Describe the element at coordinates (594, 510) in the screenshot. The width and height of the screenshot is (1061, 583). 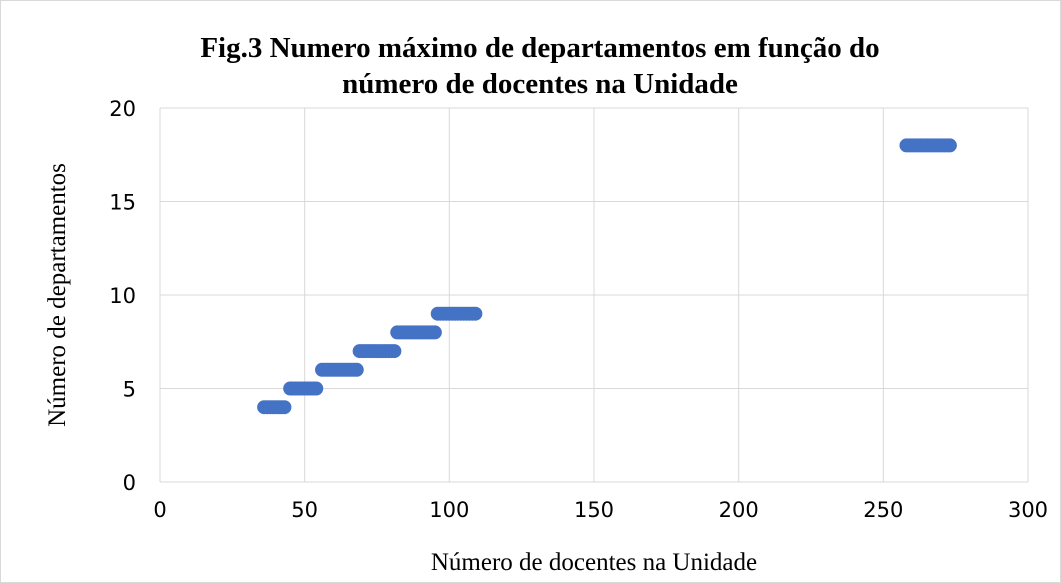
I see `x-tick-label: 150` at that location.